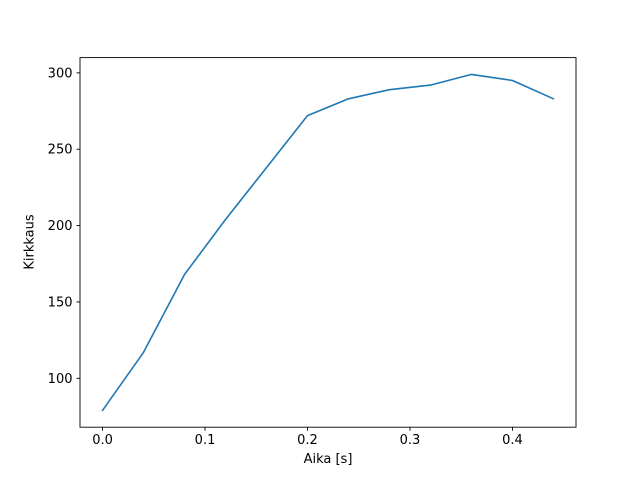 This screenshot has height=480, width=640. I want to click on y-tick-label: 150, so click(60, 302).